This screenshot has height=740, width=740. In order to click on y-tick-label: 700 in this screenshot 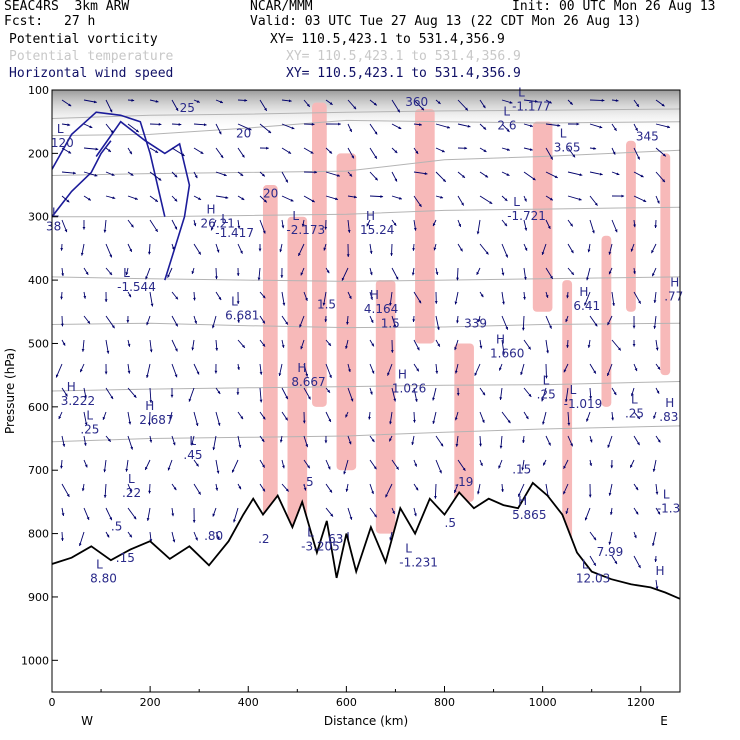, I will do `click(38, 470)`.